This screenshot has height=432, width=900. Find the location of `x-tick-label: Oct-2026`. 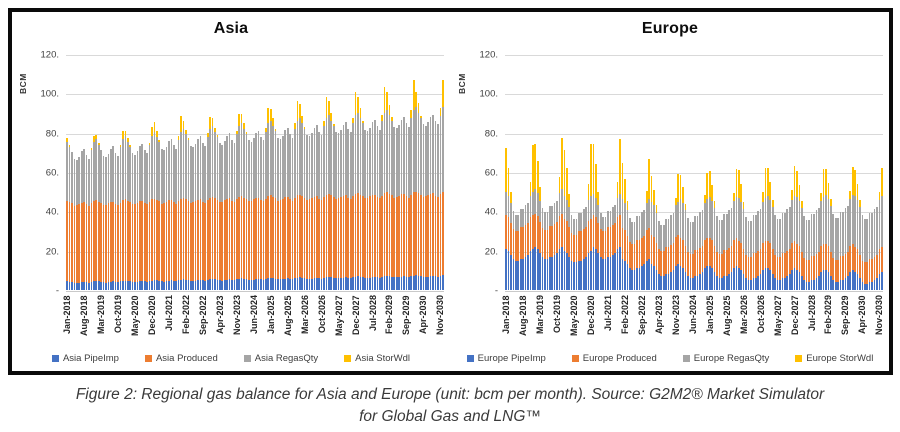

x-tick-label: Oct-2026 is located at coordinates (760, 314).